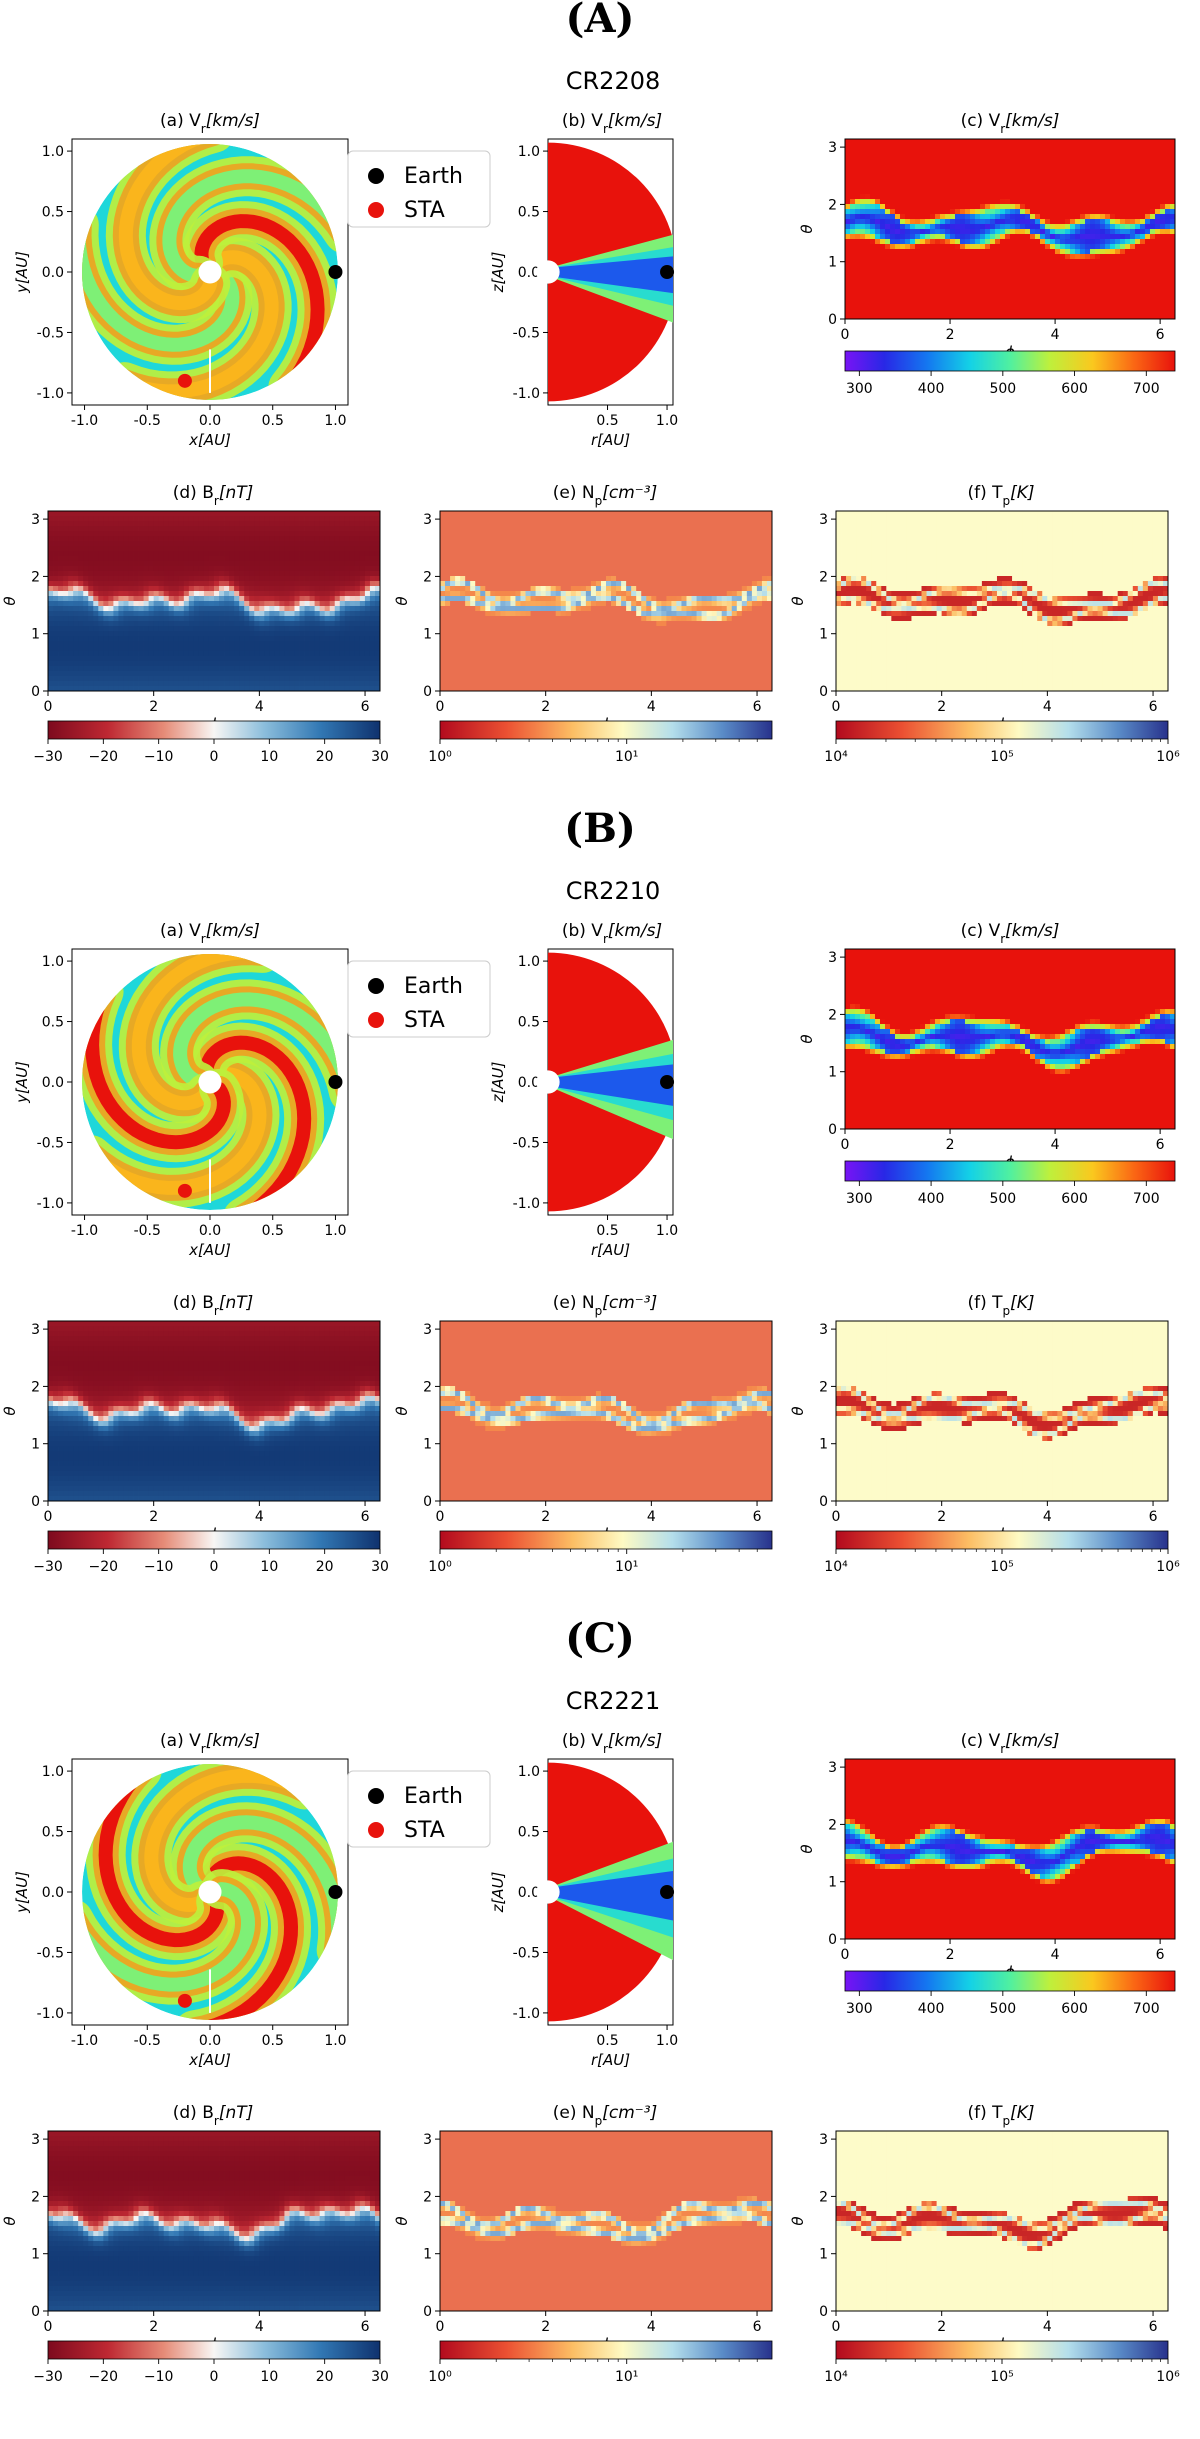 Image resolution: width=1200 pixels, height=2439 pixels. What do you see at coordinates (233, 121) in the screenshot?
I see `title-unit: [km/s]` at bounding box center [233, 121].